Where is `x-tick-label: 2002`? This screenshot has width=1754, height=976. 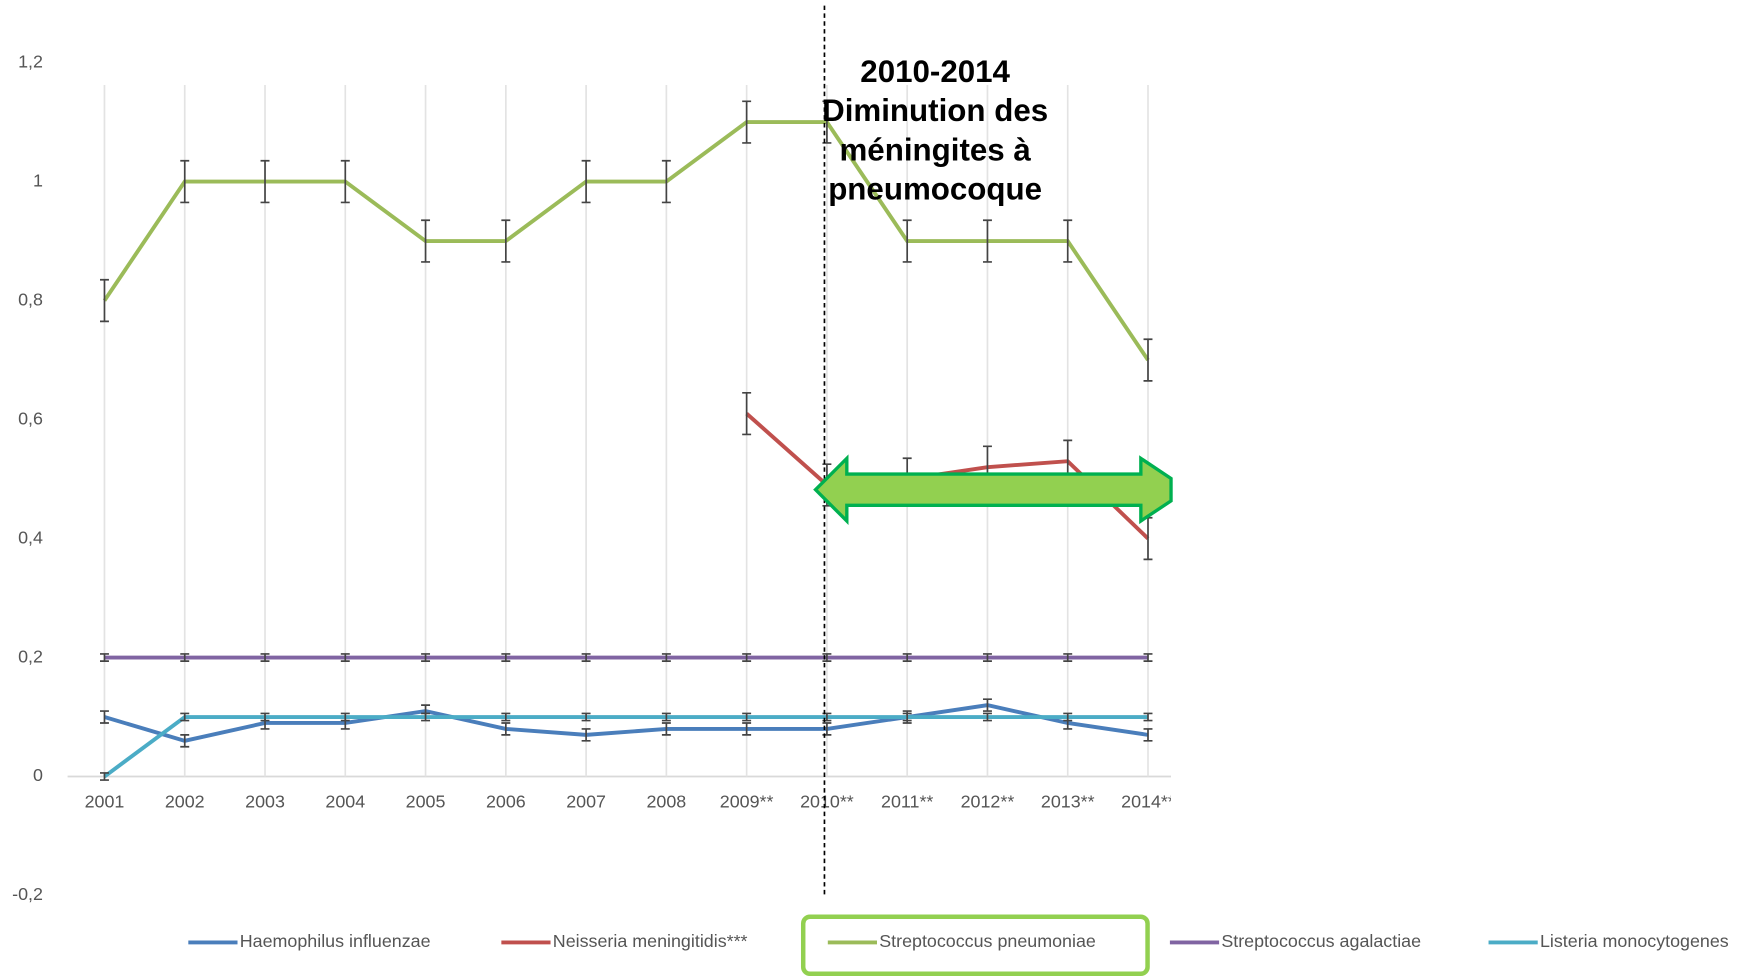 x-tick-label: 2002 is located at coordinates (185, 801).